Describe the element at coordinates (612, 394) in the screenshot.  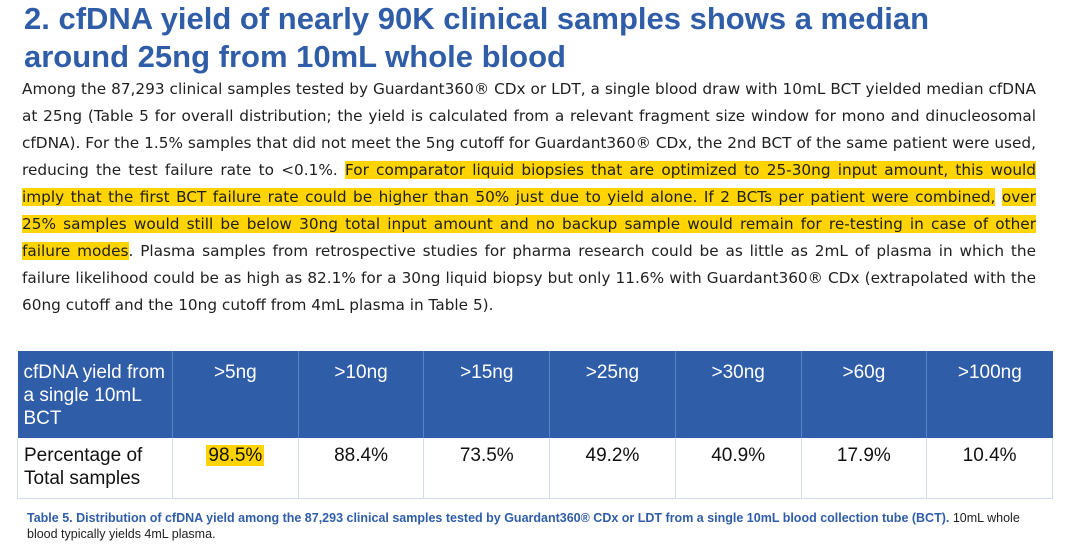
I see `table-header-cell: >25ng` at that location.